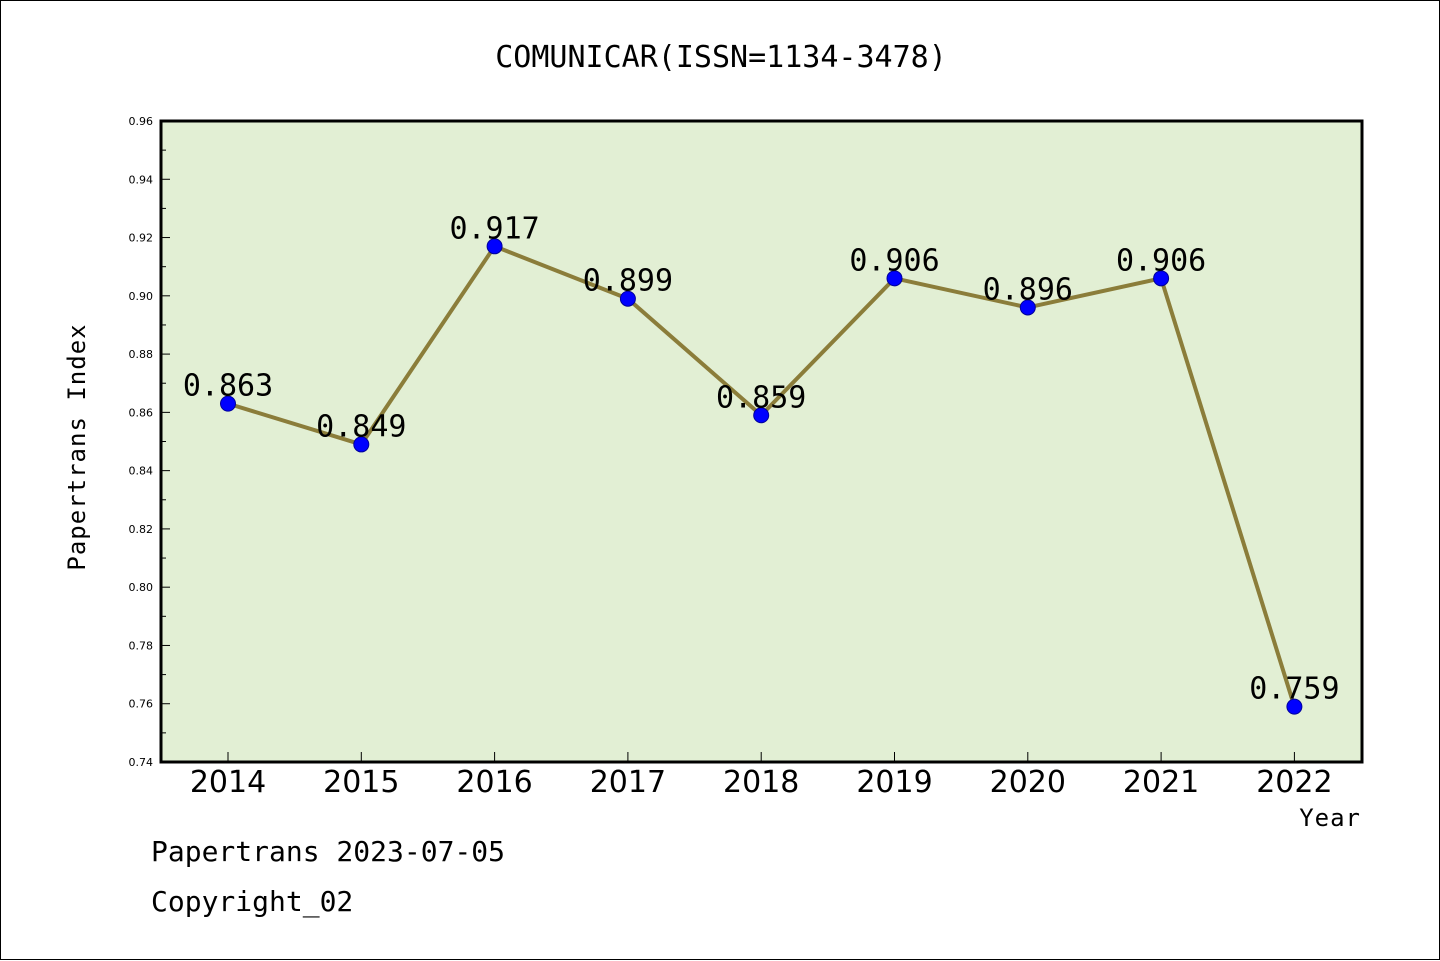 This screenshot has width=1440, height=961. I want to click on x-tick-label: 2021, so click(1161, 782).